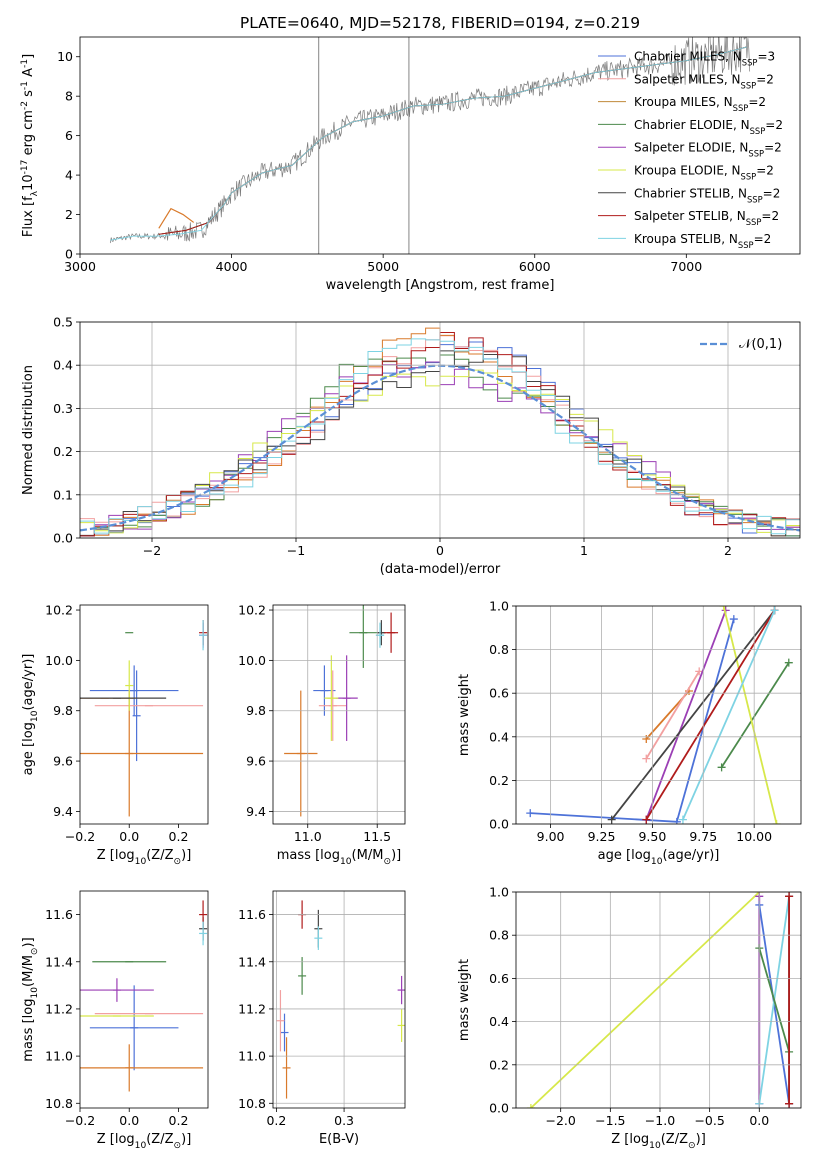 Image resolution: width=819 pixels, height=1170 pixels. Describe the element at coordinates (152, 550) in the screenshot. I see `x-tick-label: −2` at that location.